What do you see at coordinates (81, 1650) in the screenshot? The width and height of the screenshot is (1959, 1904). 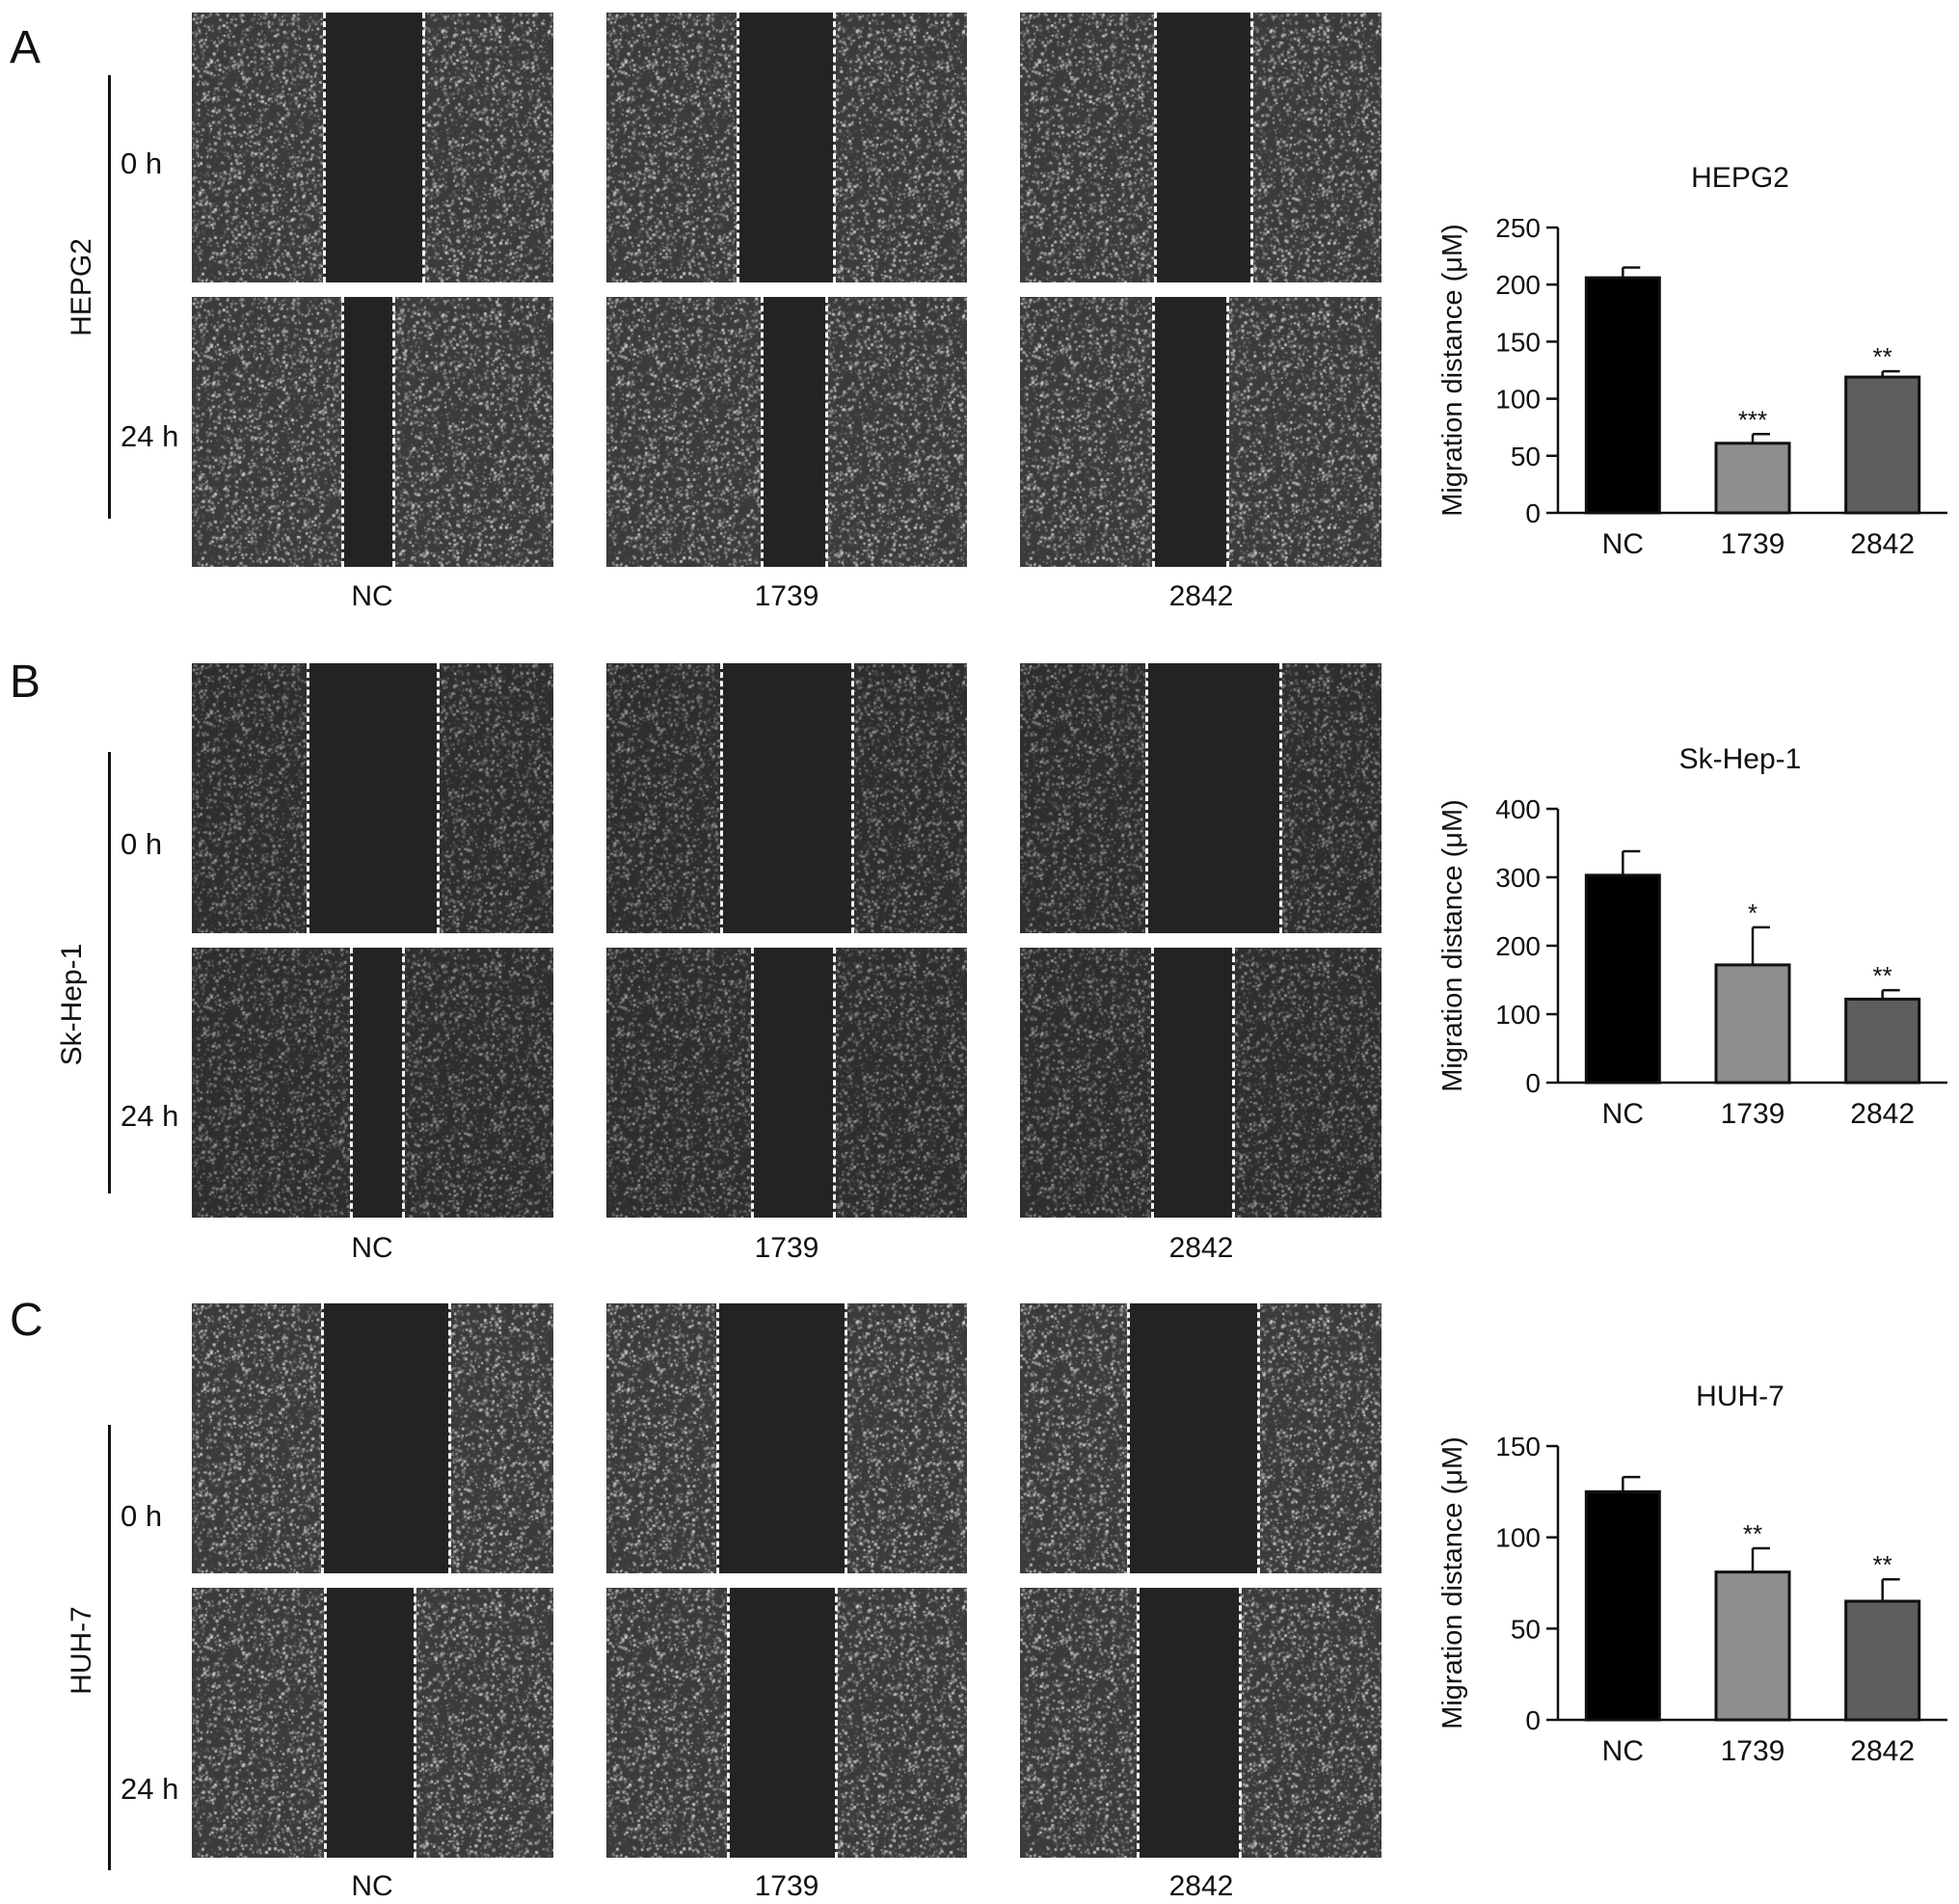 I see `cell-line-label-c: HUH-7` at bounding box center [81, 1650].